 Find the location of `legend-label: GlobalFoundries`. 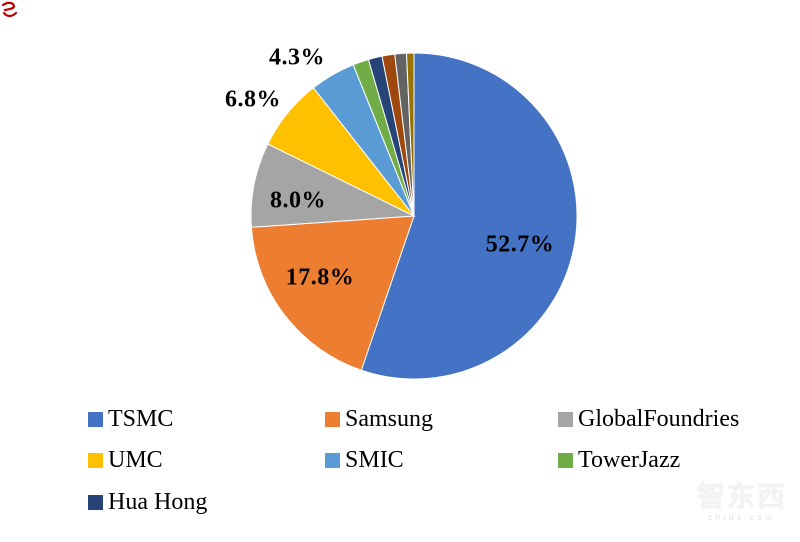

legend-label: GlobalFoundries is located at coordinates (659, 418).